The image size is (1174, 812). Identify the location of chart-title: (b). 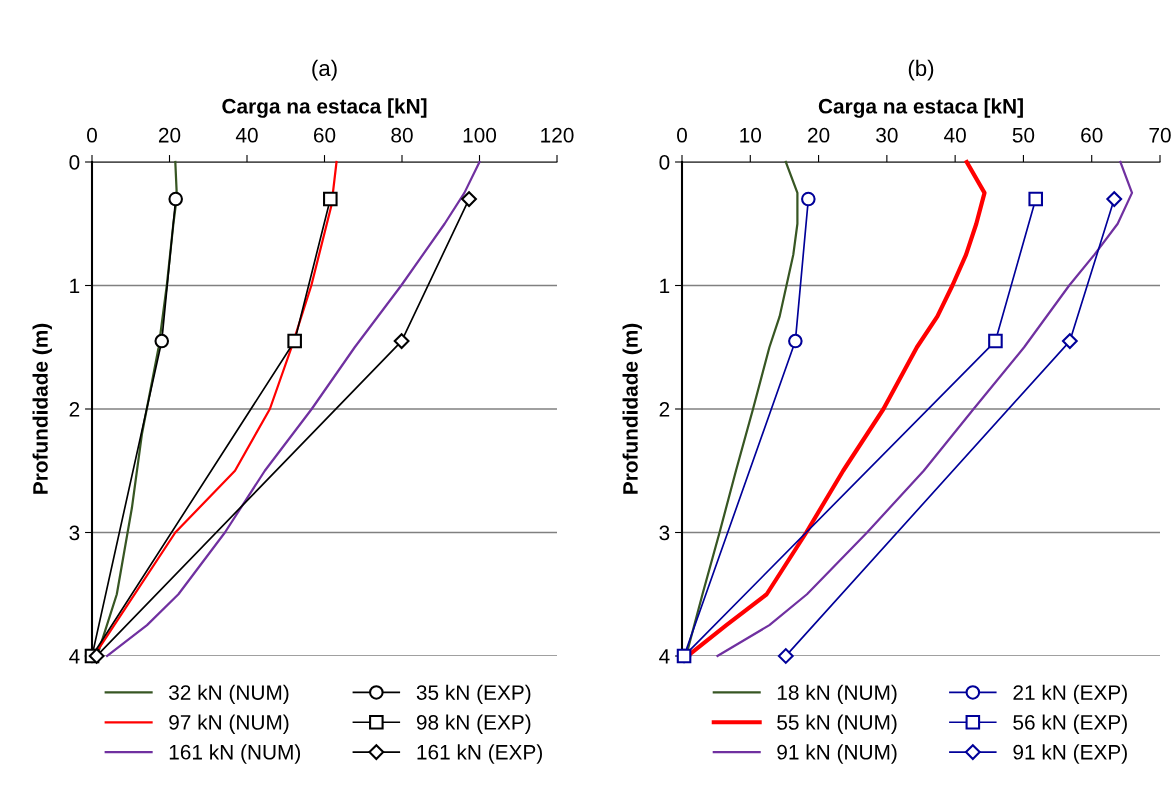
(921, 70).